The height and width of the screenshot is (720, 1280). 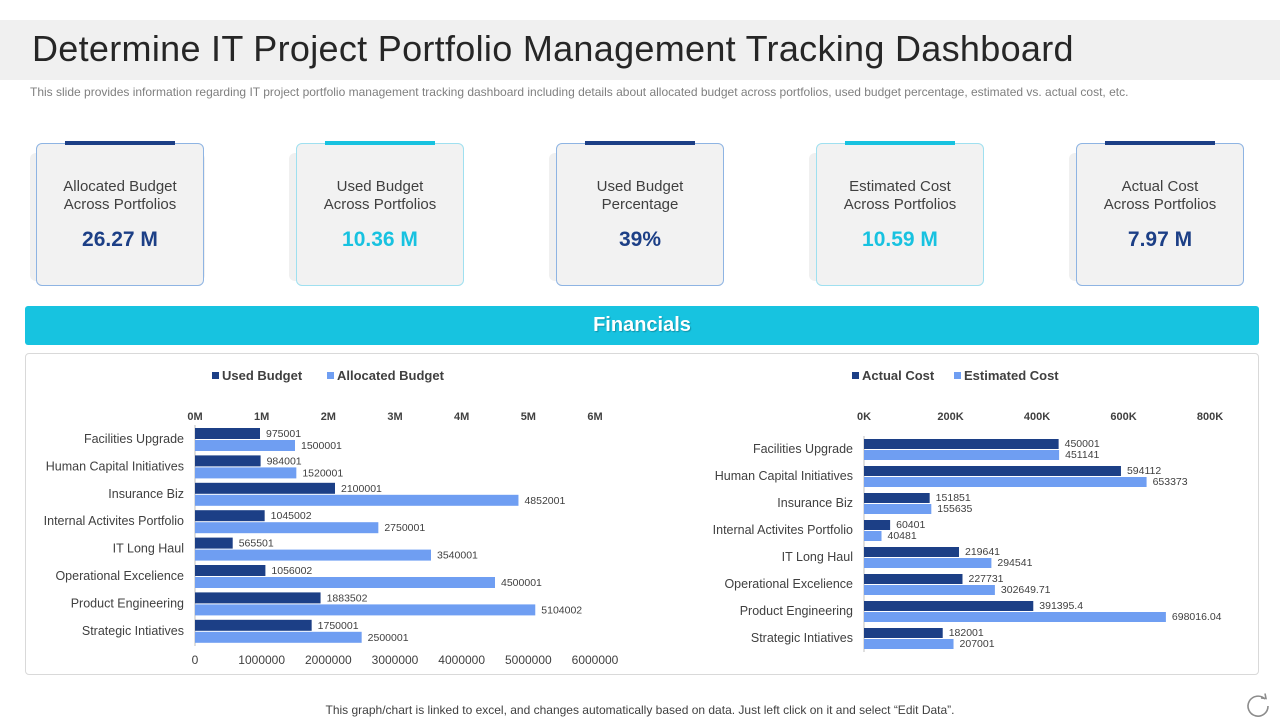 What do you see at coordinates (1082, 444) in the screenshot?
I see `data-label: 450001` at bounding box center [1082, 444].